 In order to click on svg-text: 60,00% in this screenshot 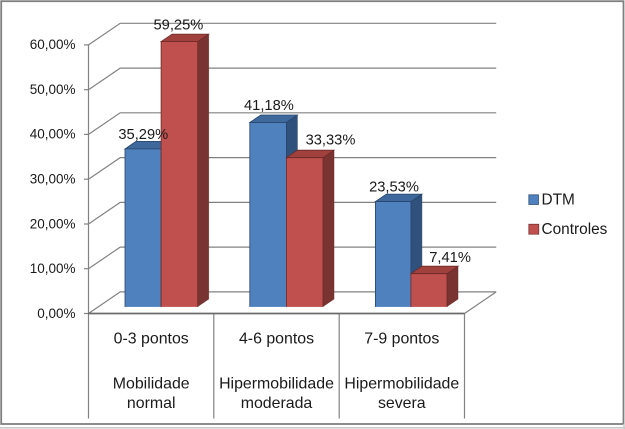, I will do `click(53, 44)`.